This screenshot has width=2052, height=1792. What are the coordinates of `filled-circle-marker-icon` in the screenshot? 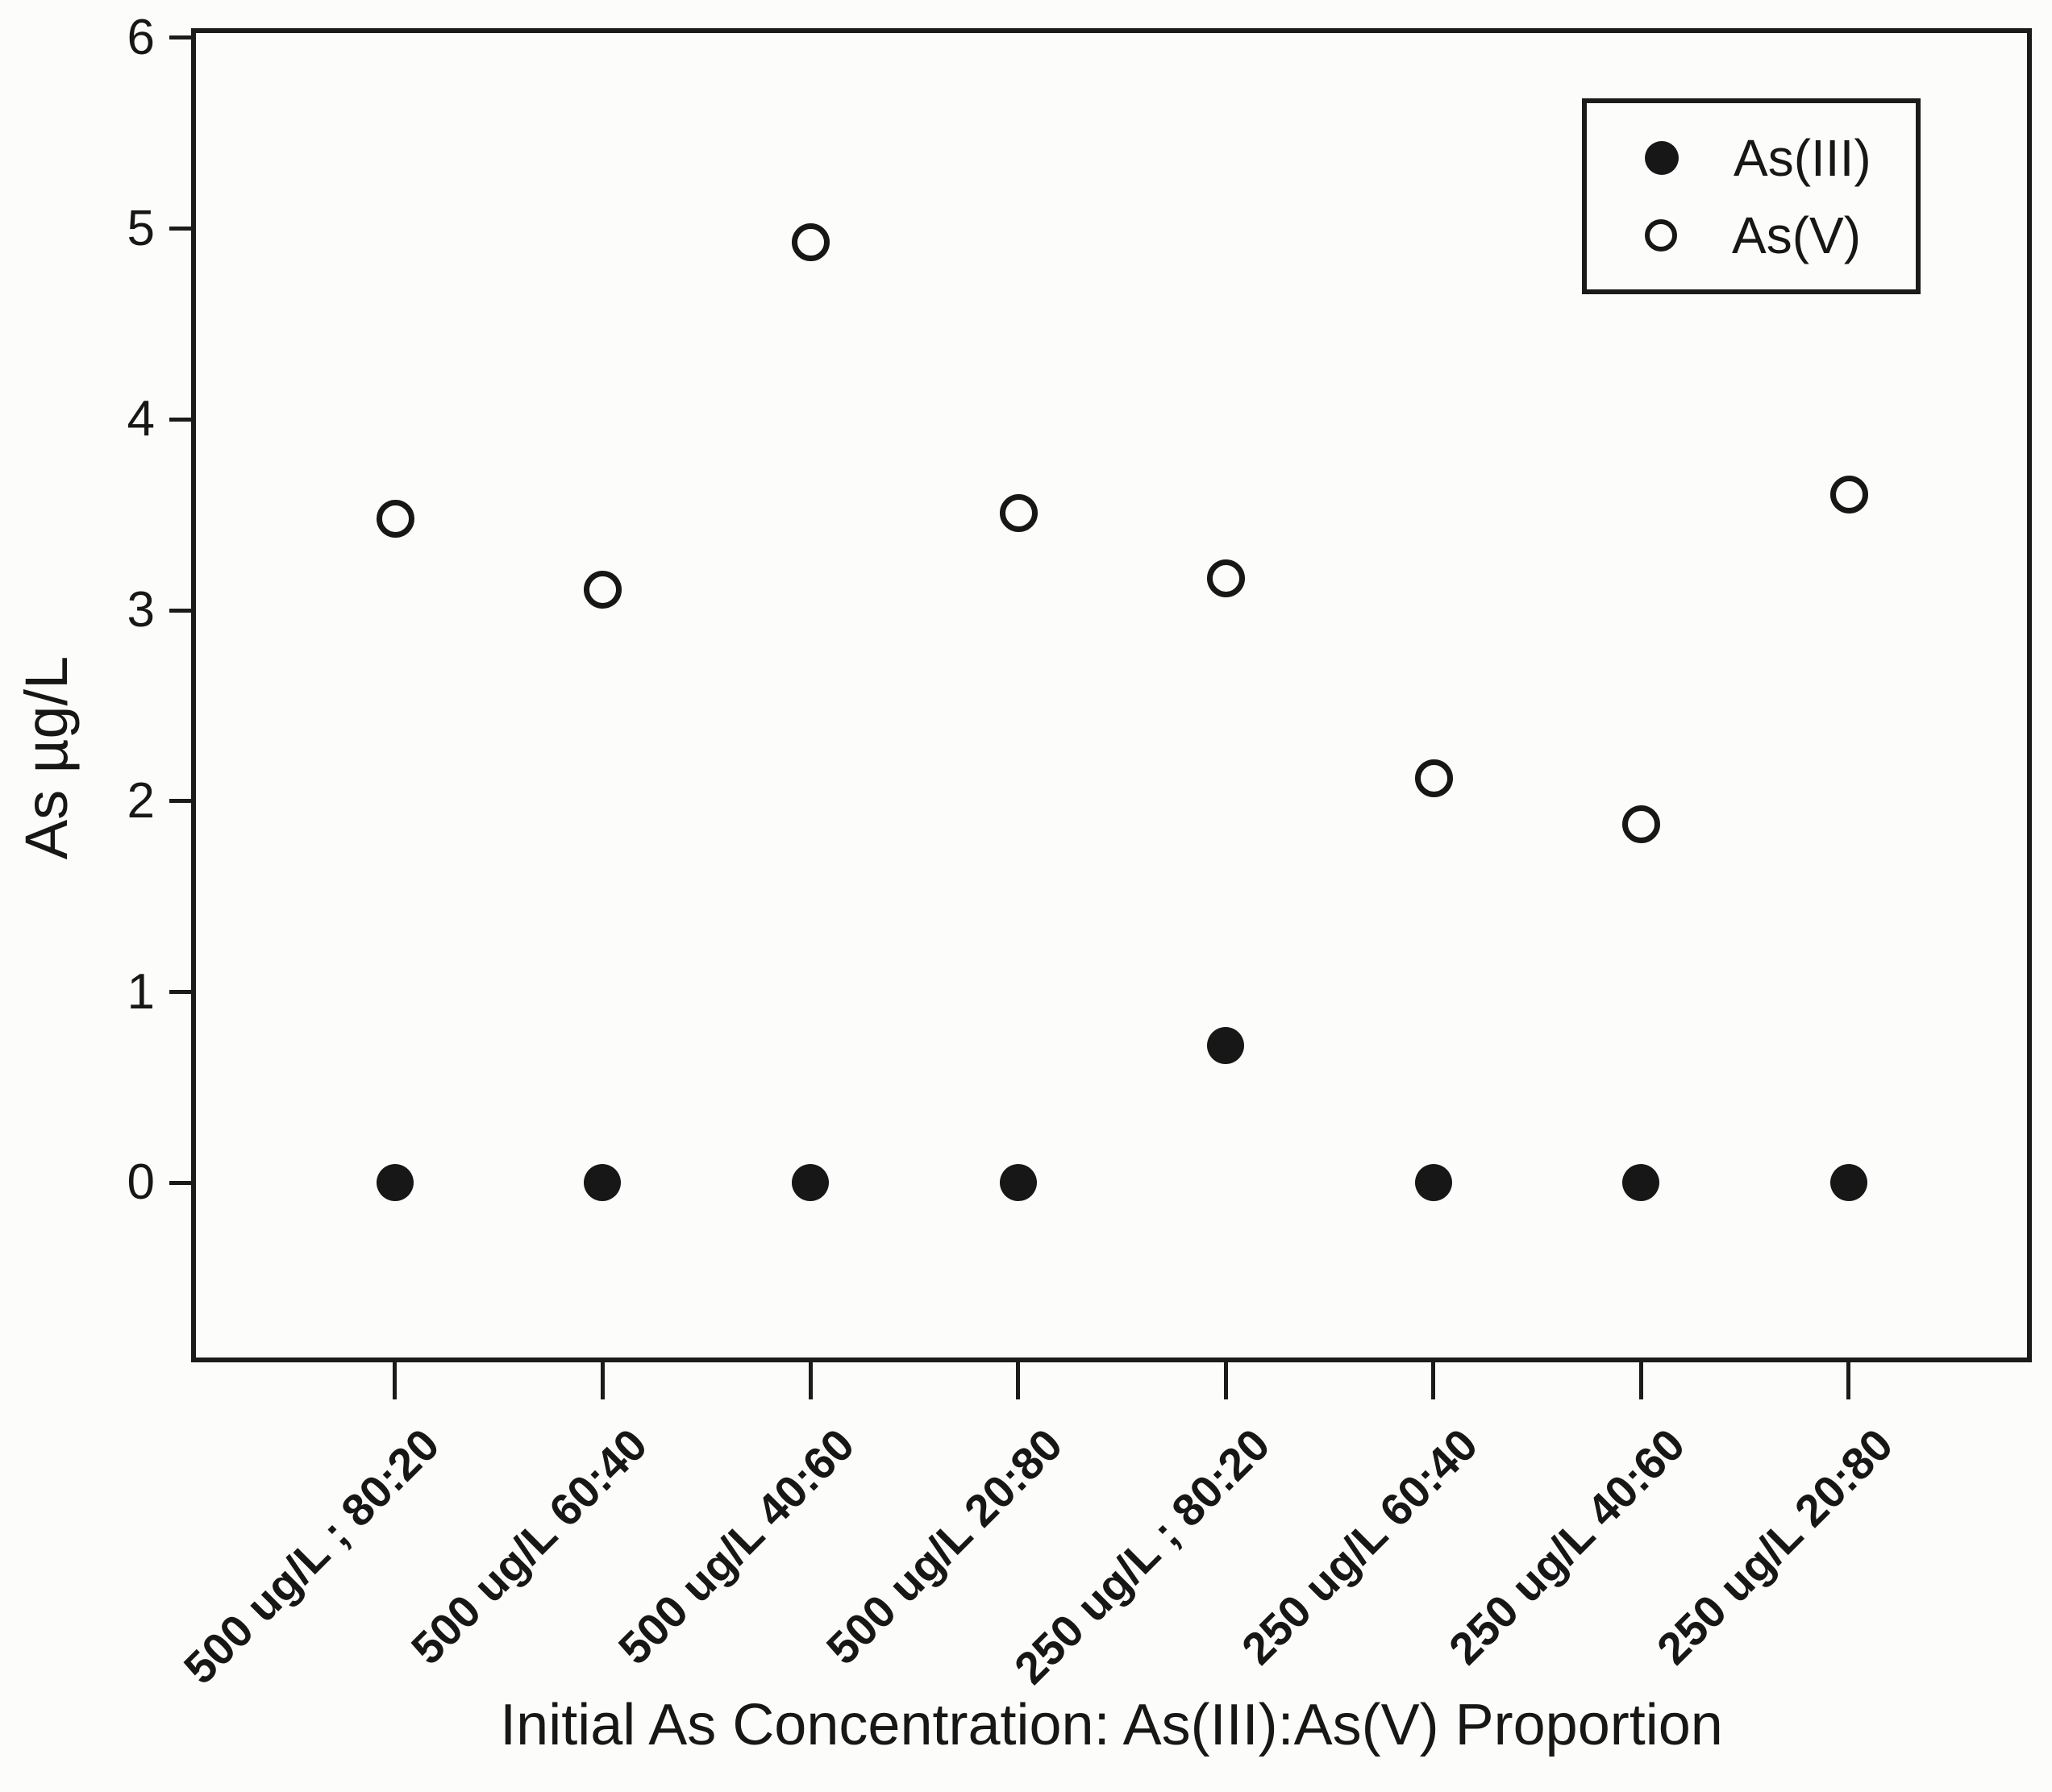 It's located at (1662, 157).